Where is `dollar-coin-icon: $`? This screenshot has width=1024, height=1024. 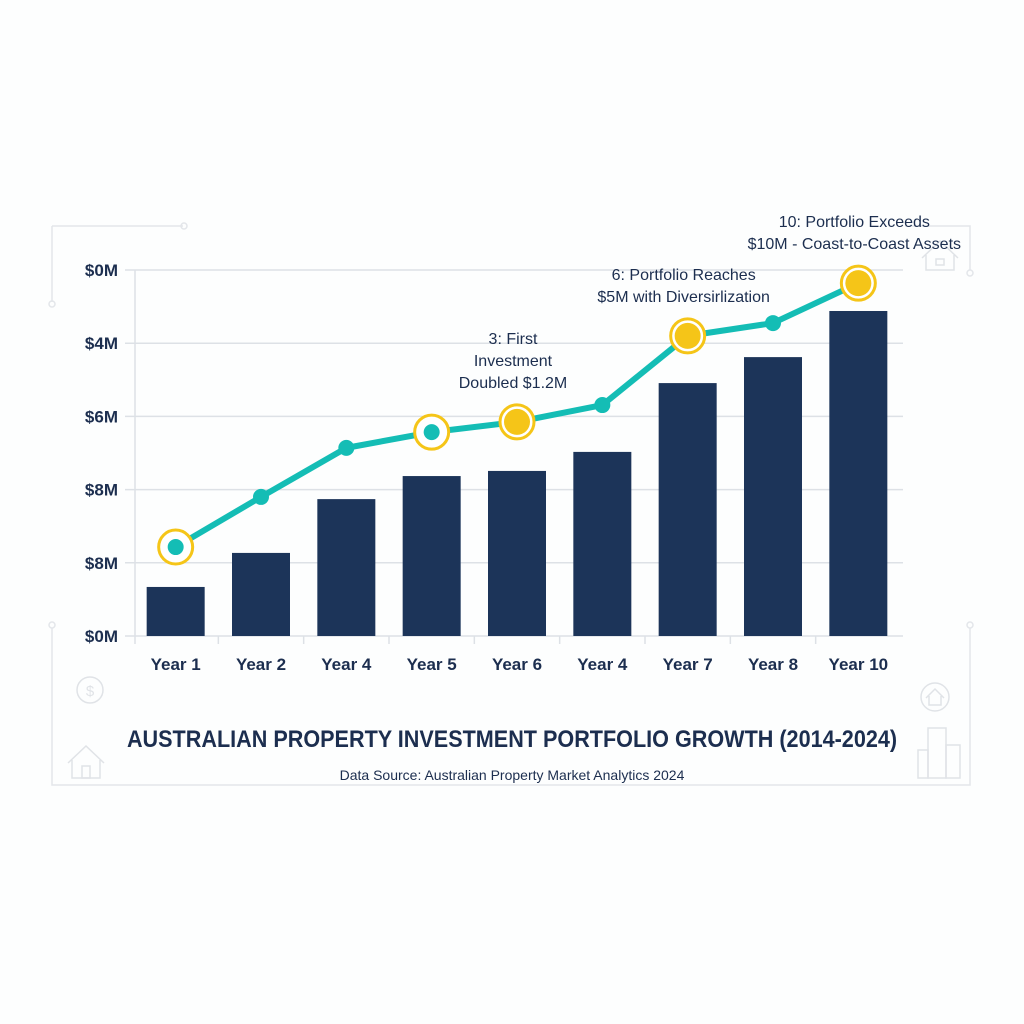
dollar-coin-icon: $ is located at coordinates (90, 690).